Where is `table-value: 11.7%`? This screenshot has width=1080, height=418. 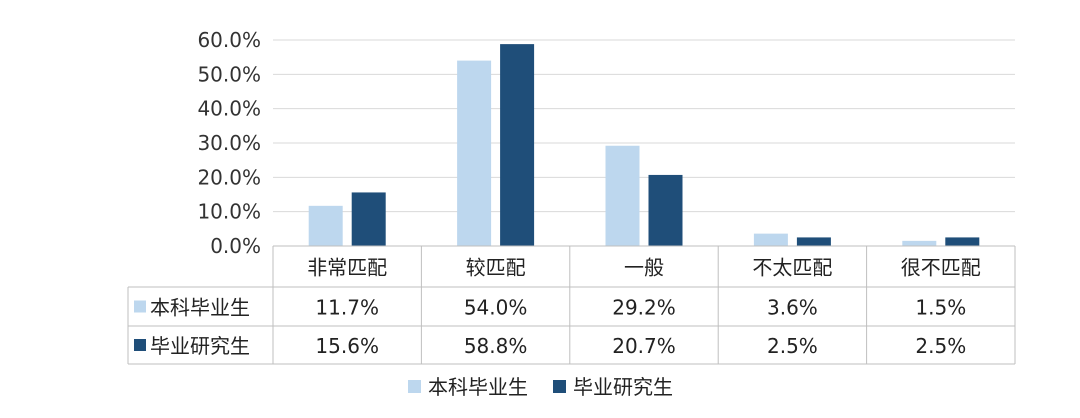 table-value: 11.7% is located at coordinates (347, 308).